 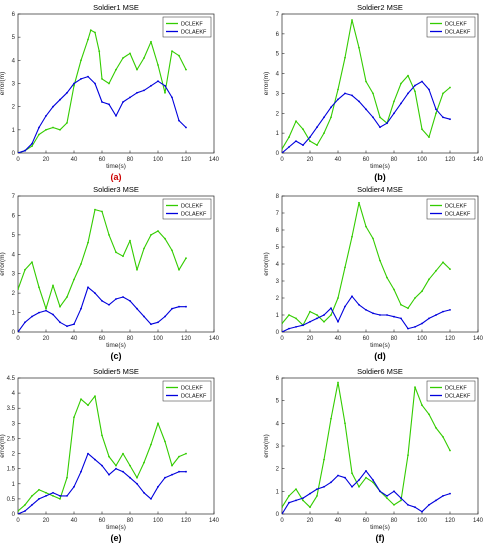 What do you see at coordinates (102, 160) in the screenshot?
I see `x-tick-label: 60` at bounding box center [102, 160].